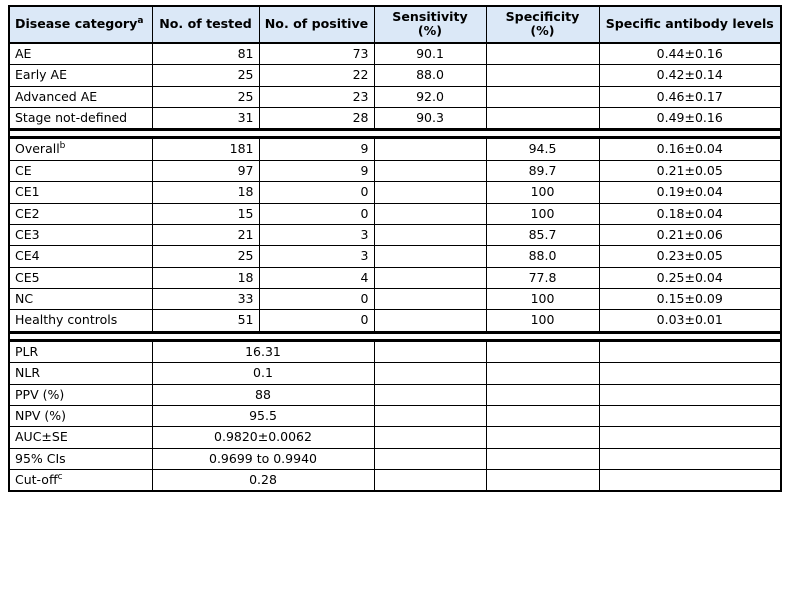  I want to click on footnote-marker-a: a, so click(140, 21).